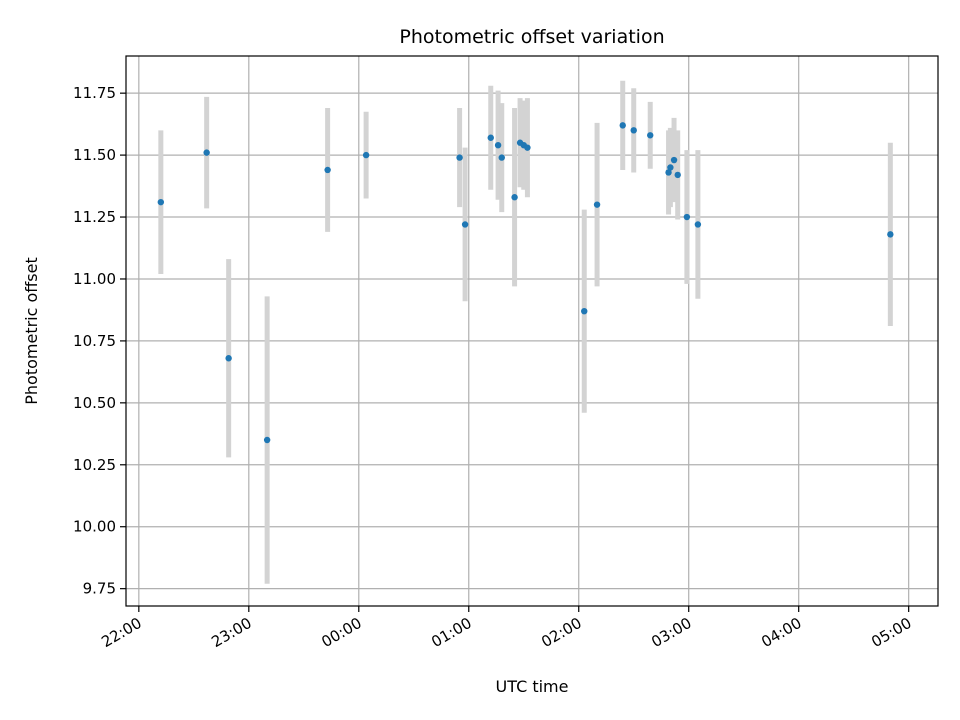 The width and height of the screenshot is (960, 720). Describe the element at coordinates (94, 341) in the screenshot. I see `y-tick-label: 10.75` at that location.